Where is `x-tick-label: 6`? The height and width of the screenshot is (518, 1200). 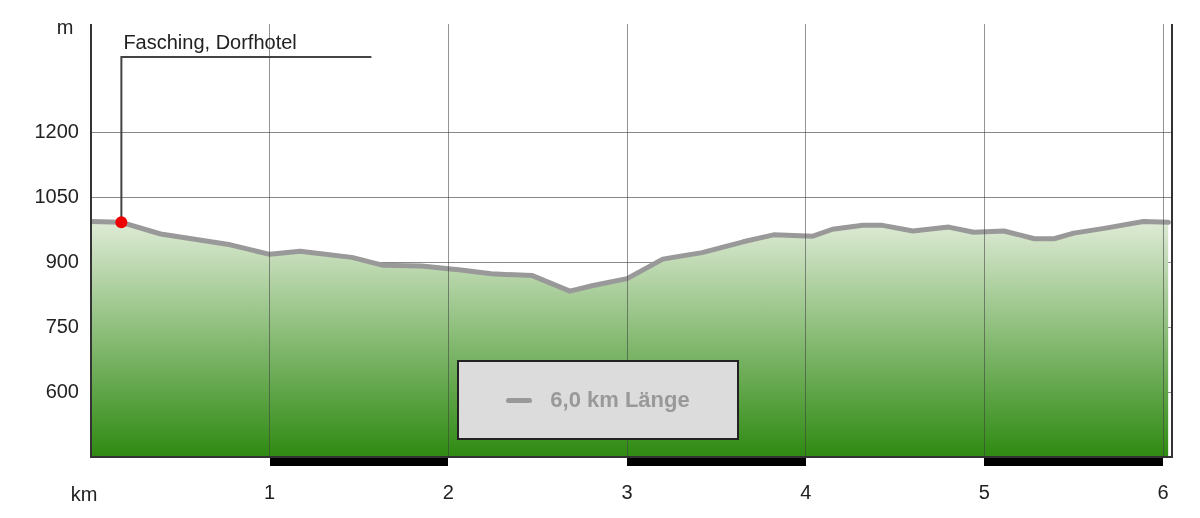
x-tick-label: 6 is located at coordinates (1163, 491).